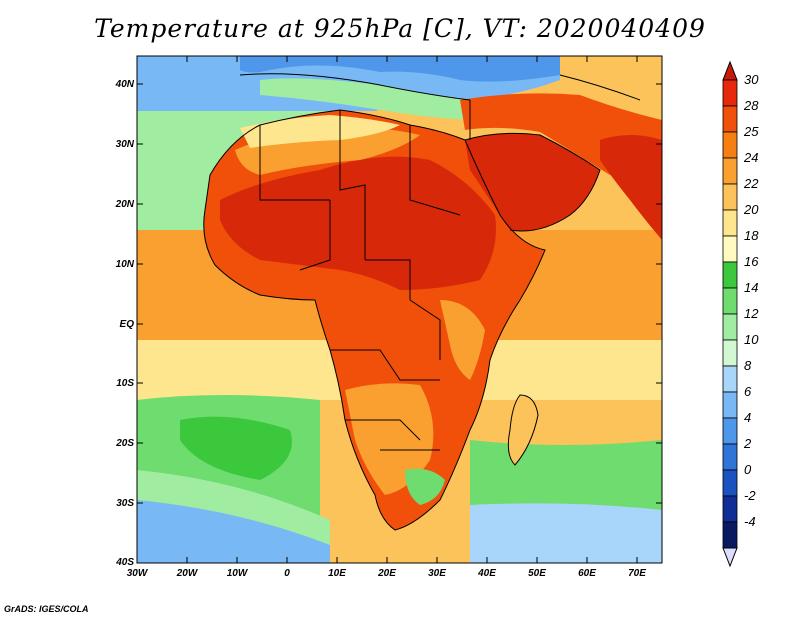 Image resolution: width=800 pixels, height=618 pixels. I want to click on lon-label: 30W, so click(137, 573).